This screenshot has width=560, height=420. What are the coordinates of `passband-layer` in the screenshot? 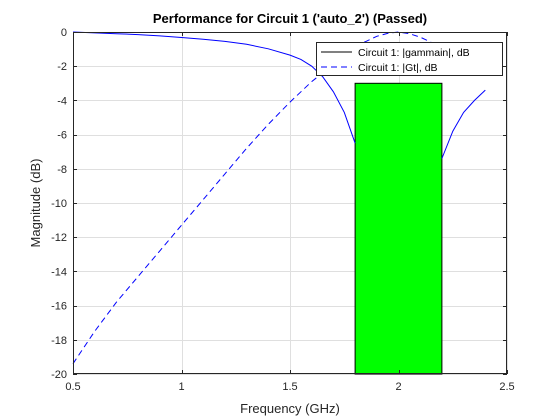 It's located at (398, 228).